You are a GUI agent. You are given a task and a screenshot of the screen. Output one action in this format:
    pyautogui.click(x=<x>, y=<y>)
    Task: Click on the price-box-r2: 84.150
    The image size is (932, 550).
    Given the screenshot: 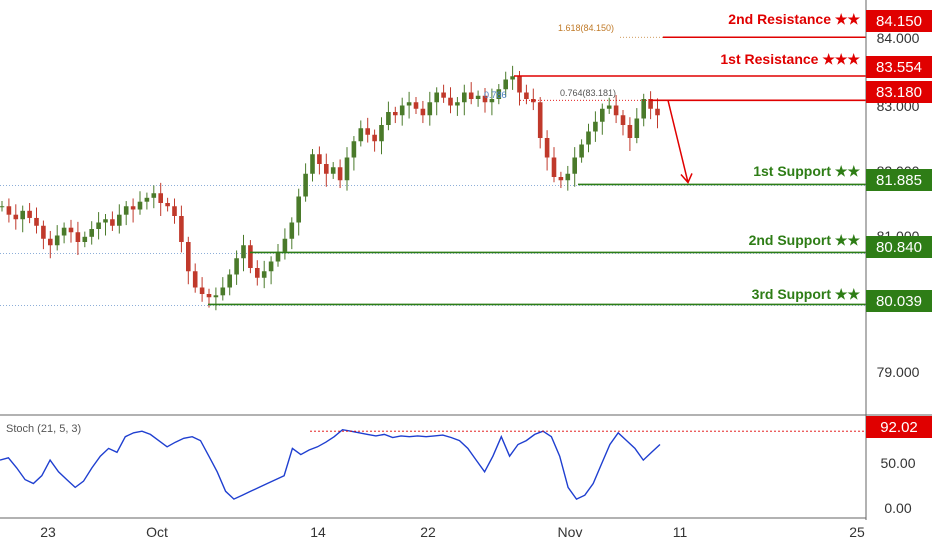 What is the action you would take?
    pyautogui.click(x=899, y=21)
    